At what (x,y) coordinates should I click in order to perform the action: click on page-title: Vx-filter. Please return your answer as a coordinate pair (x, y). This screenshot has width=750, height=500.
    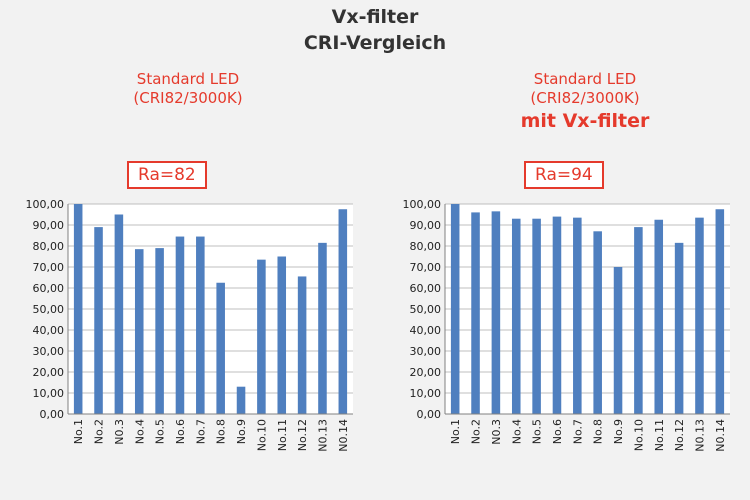
    Looking at the image, I should click on (375, 17).